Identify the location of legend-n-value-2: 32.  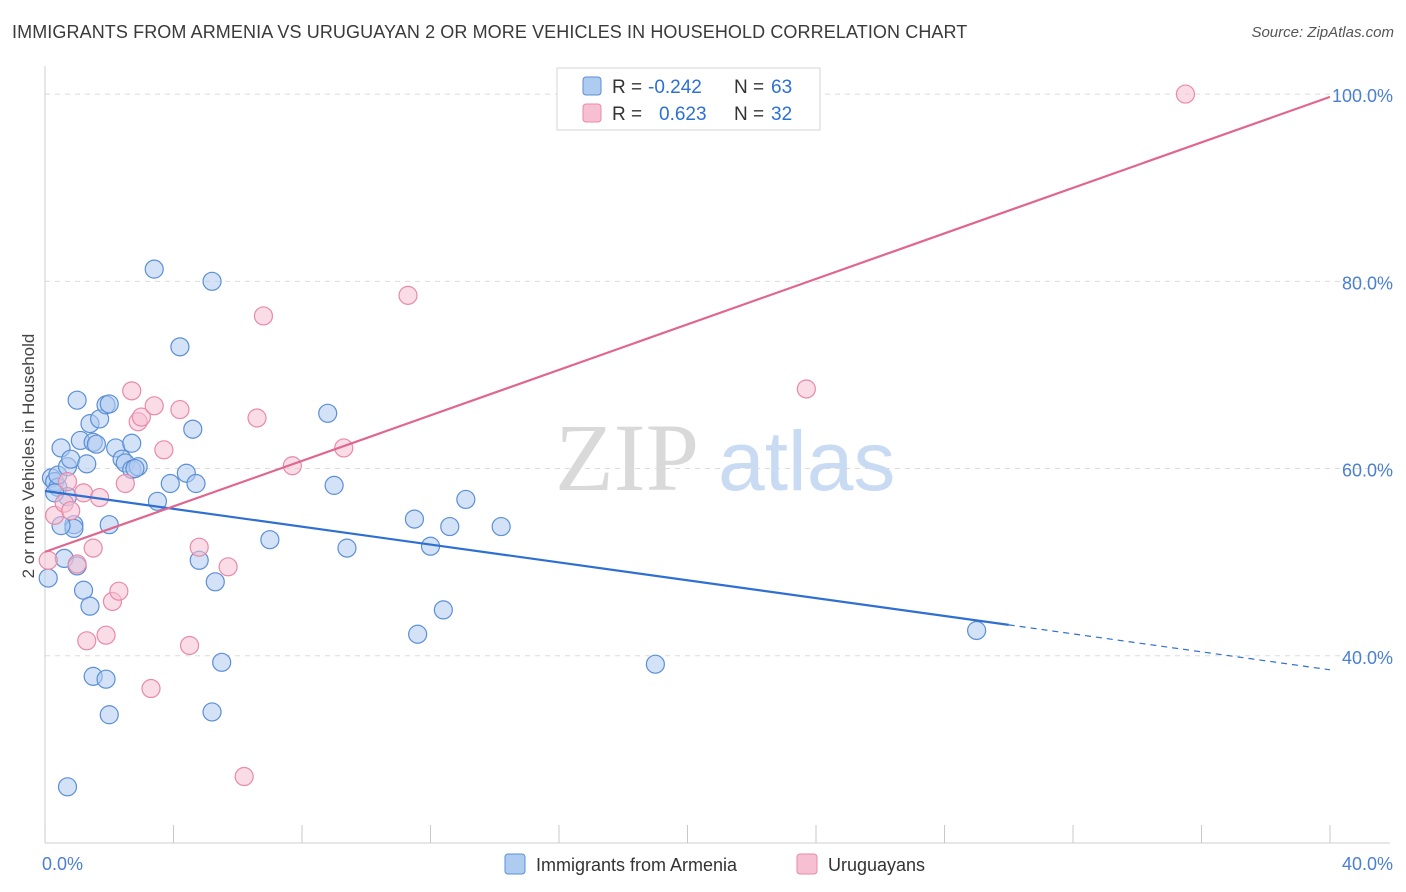
(781, 114).